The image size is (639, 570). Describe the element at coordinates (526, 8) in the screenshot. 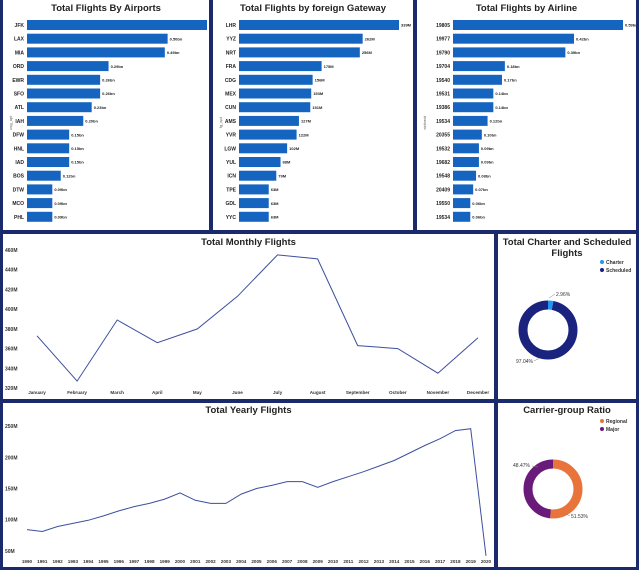

I see `chart-title: Total Flights by Airline` at that location.